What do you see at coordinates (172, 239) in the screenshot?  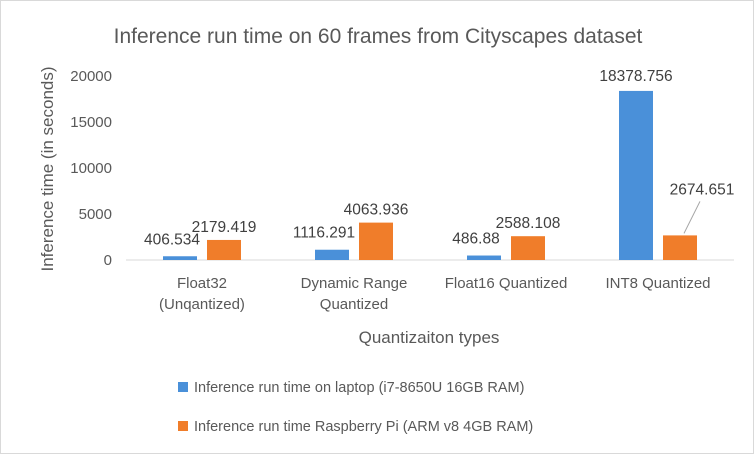 I see `data-label: 406.534` at bounding box center [172, 239].